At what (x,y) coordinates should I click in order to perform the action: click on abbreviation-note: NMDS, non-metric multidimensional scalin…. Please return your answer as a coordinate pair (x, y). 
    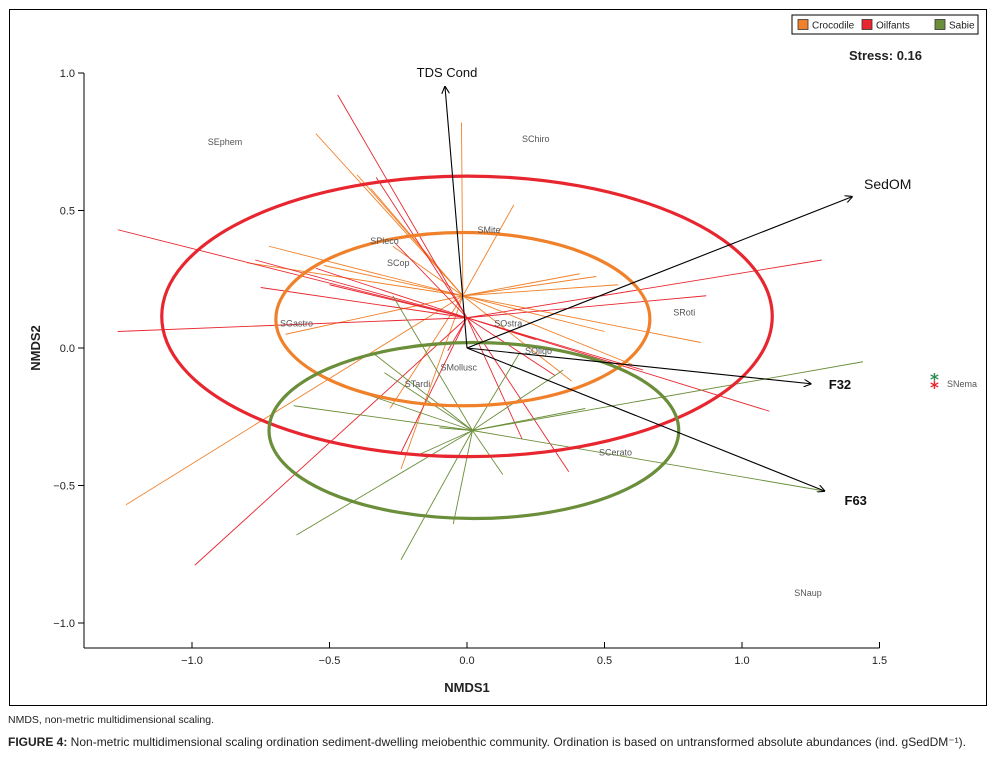
    Looking at the image, I should click on (111, 720).